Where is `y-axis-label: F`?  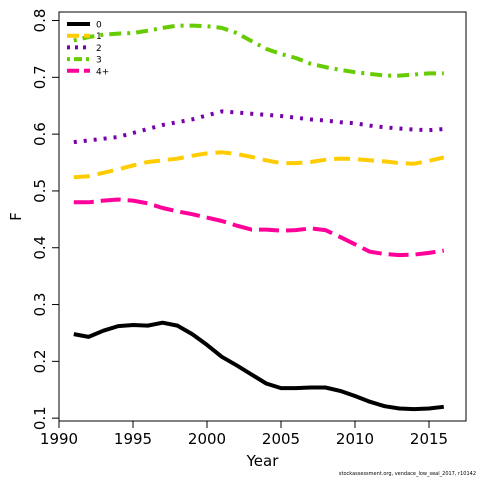 y-axis-label: F is located at coordinates (16, 216).